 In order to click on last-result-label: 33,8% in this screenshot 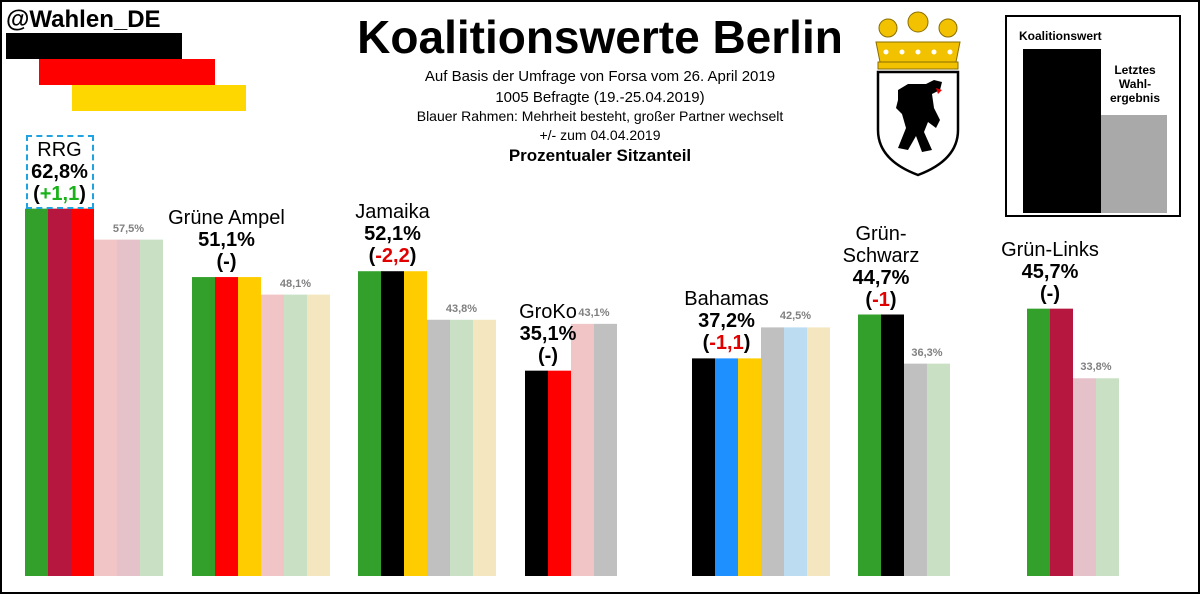, I will do `click(1096, 367)`.